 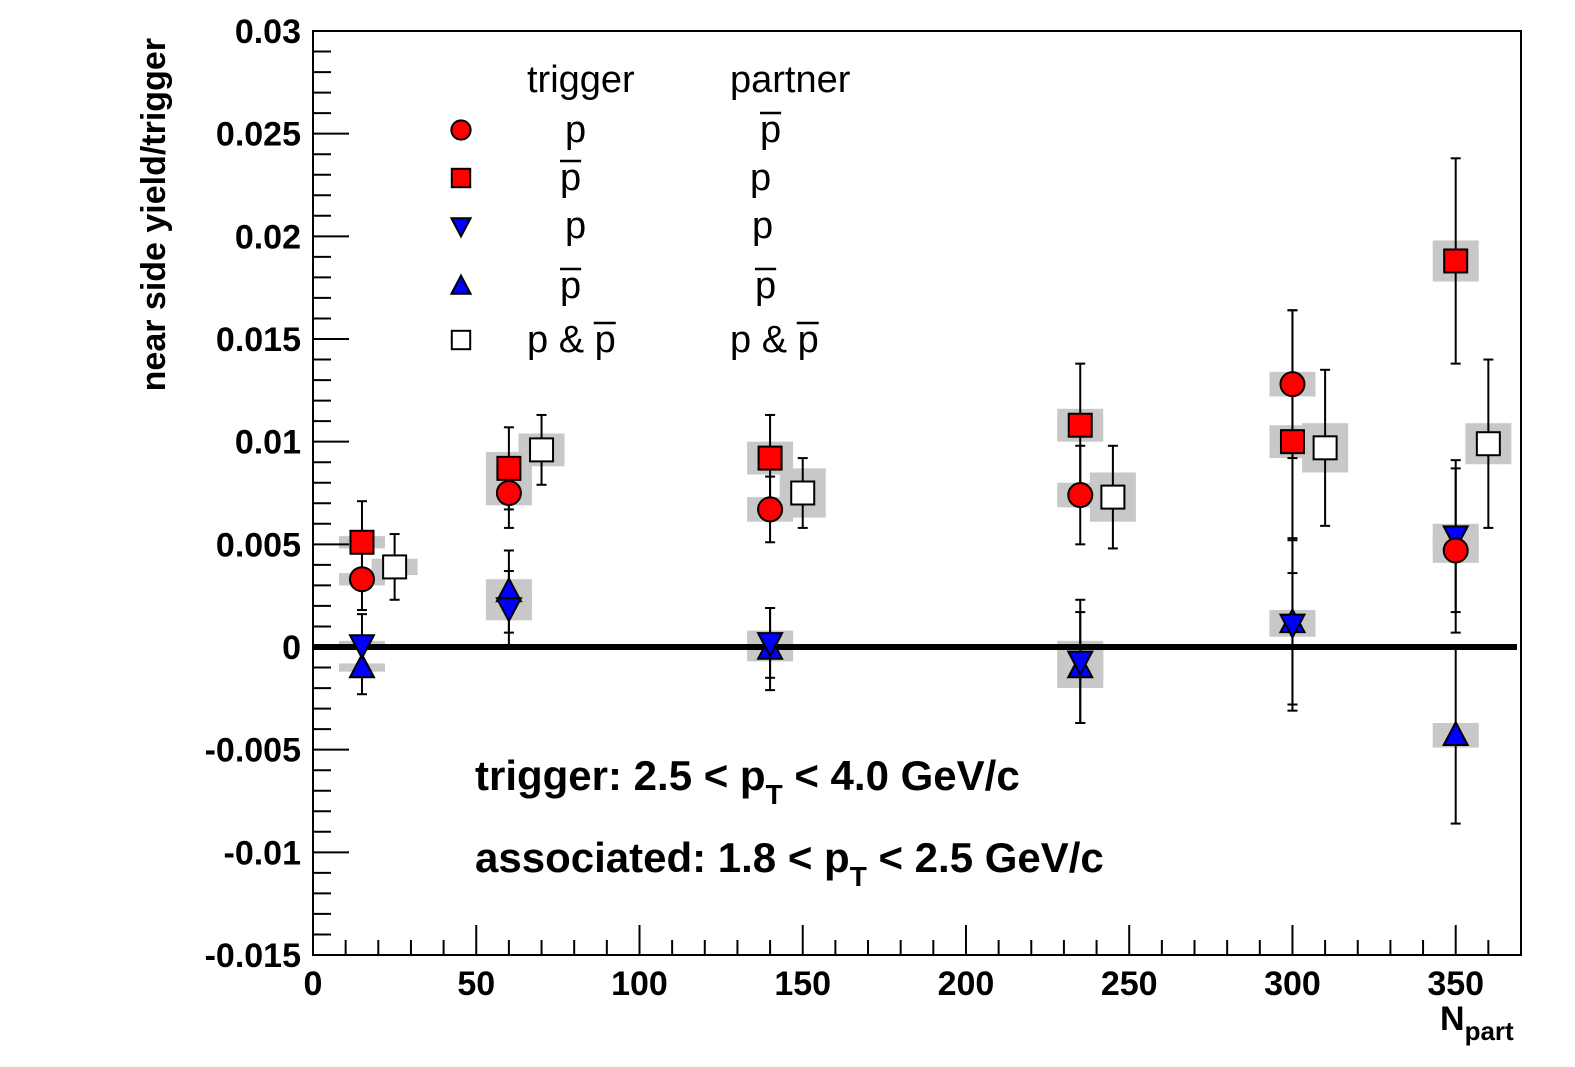 What do you see at coordinates (313, 984) in the screenshot?
I see `x-tick-label: 0` at bounding box center [313, 984].